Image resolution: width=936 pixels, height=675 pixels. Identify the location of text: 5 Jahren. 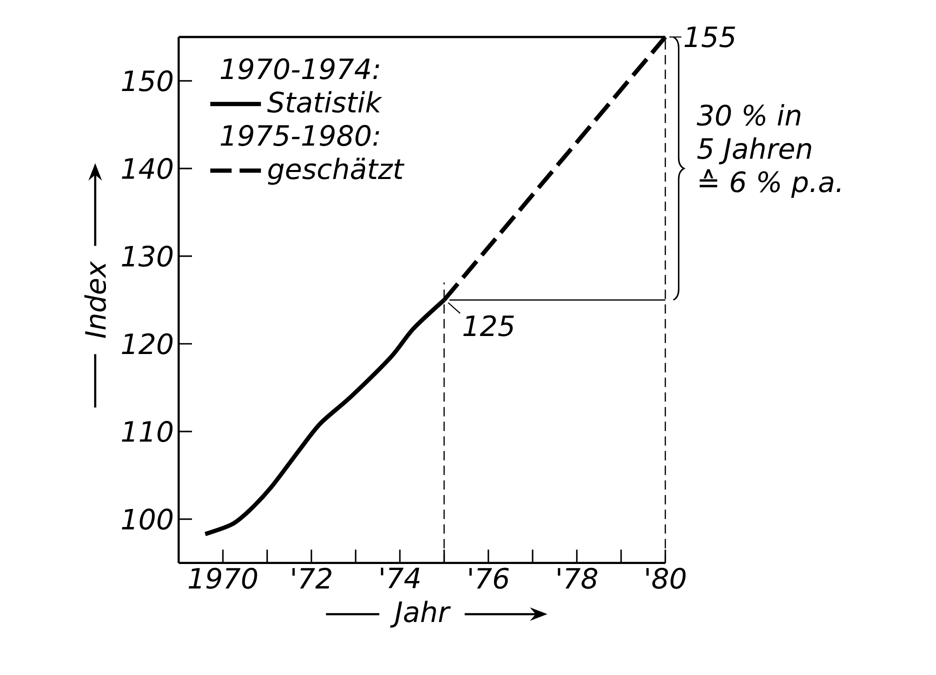
(754, 150).